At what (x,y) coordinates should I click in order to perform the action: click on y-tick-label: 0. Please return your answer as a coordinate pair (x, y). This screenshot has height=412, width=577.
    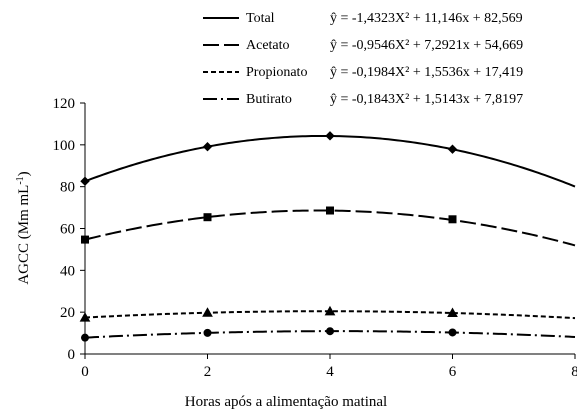
    Looking at the image, I should click on (72, 355).